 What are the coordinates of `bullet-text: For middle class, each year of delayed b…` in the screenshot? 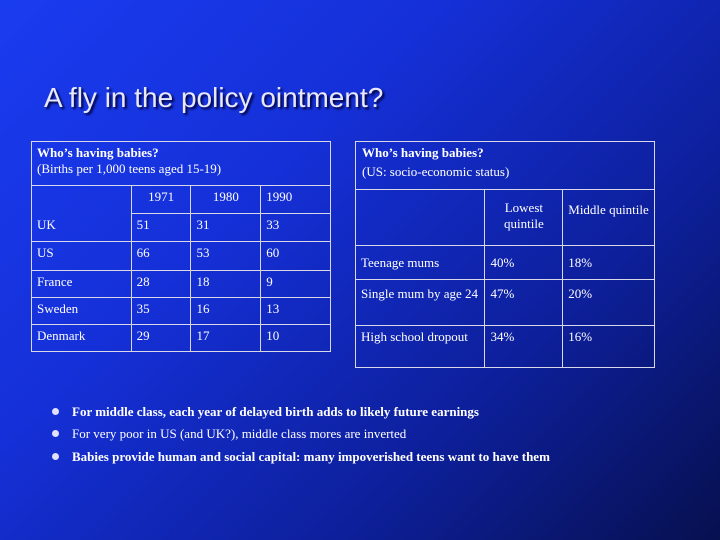 It's located at (275, 411).